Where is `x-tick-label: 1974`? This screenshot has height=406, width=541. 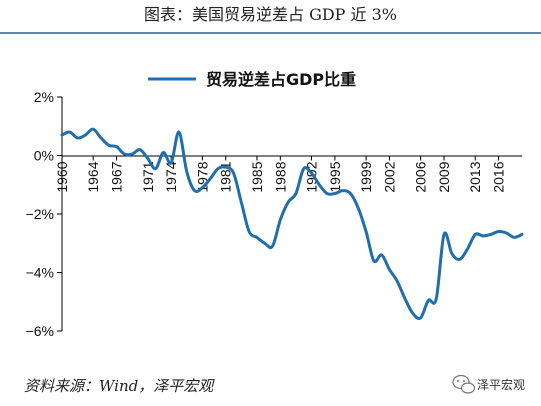
x-tick-label: 1974 is located at coordinates (171, 176).